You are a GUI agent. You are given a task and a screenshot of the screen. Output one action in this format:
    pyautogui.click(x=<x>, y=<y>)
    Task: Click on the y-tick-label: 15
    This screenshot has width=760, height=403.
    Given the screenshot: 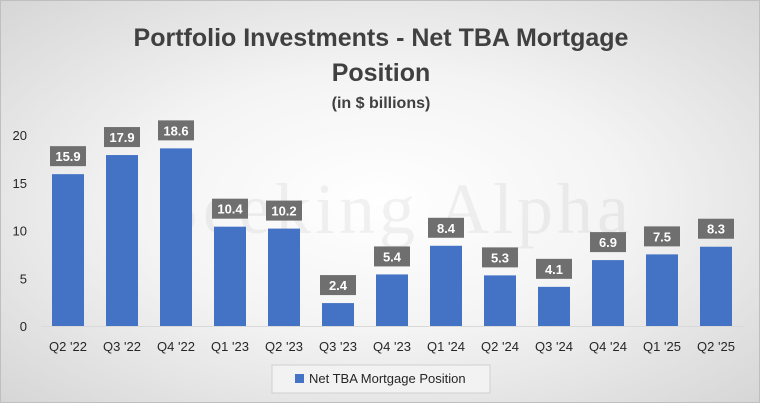 What is the action you would take?
    pyautogui.click(x=20, y=183)
    